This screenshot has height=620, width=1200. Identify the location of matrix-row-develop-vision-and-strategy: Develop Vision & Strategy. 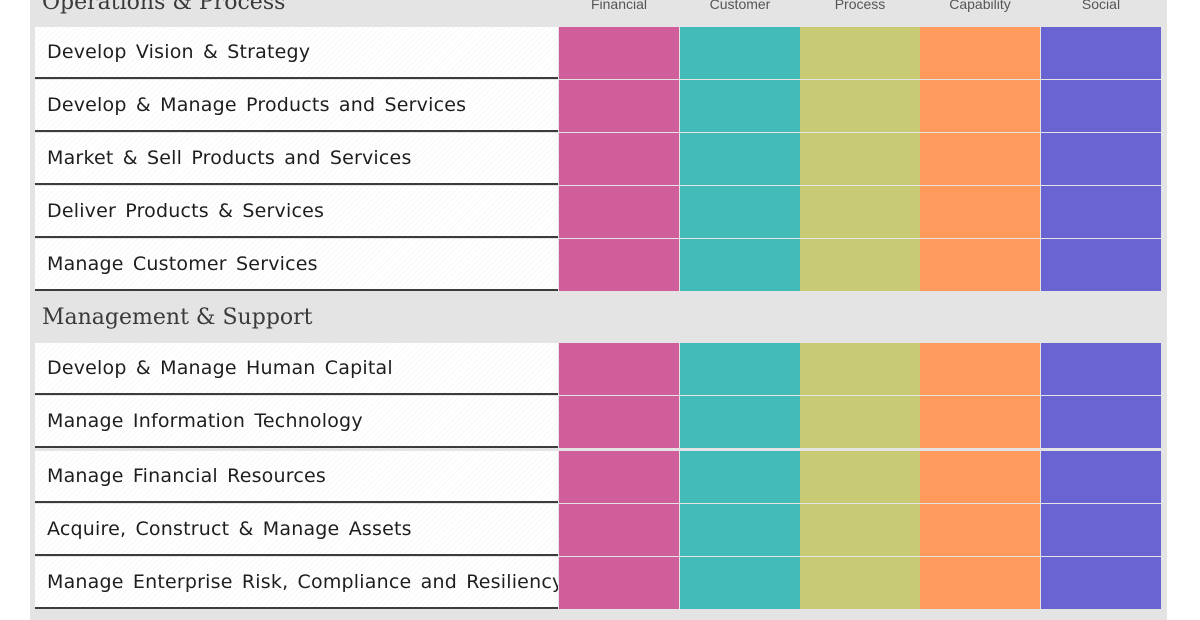
(598, 53).